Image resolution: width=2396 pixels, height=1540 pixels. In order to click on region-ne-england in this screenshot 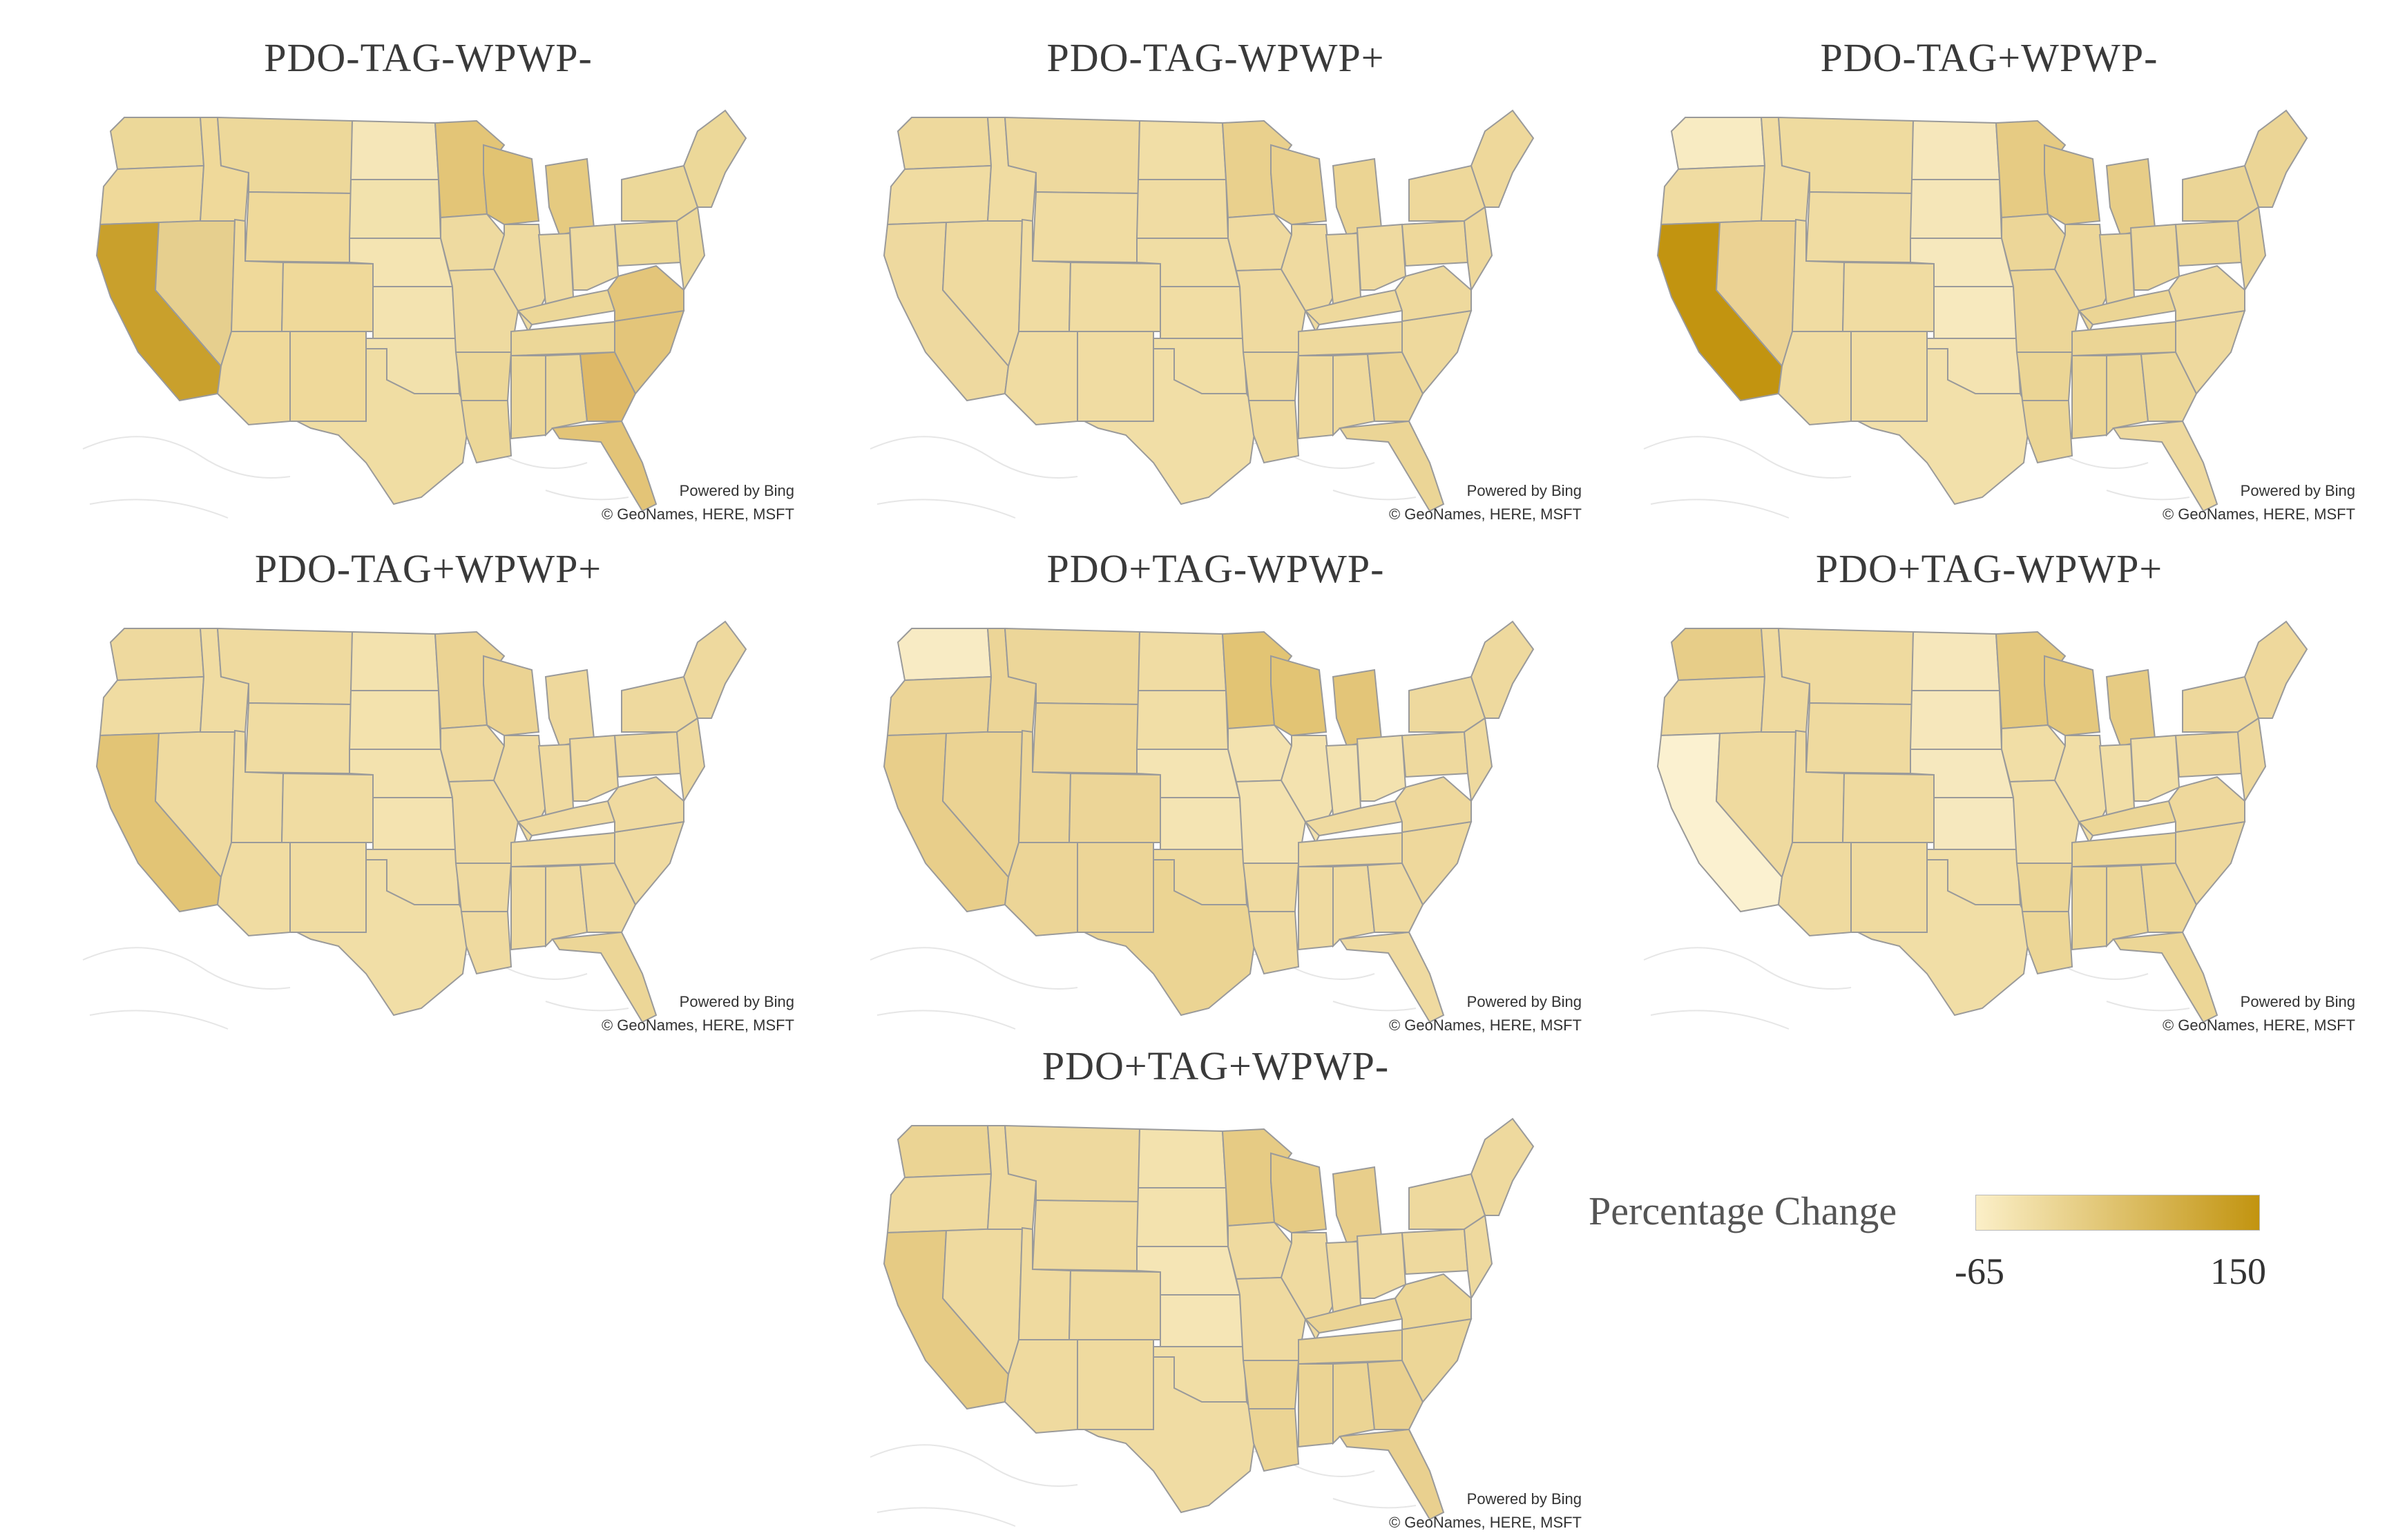, I will do `click(1503, 669)`.